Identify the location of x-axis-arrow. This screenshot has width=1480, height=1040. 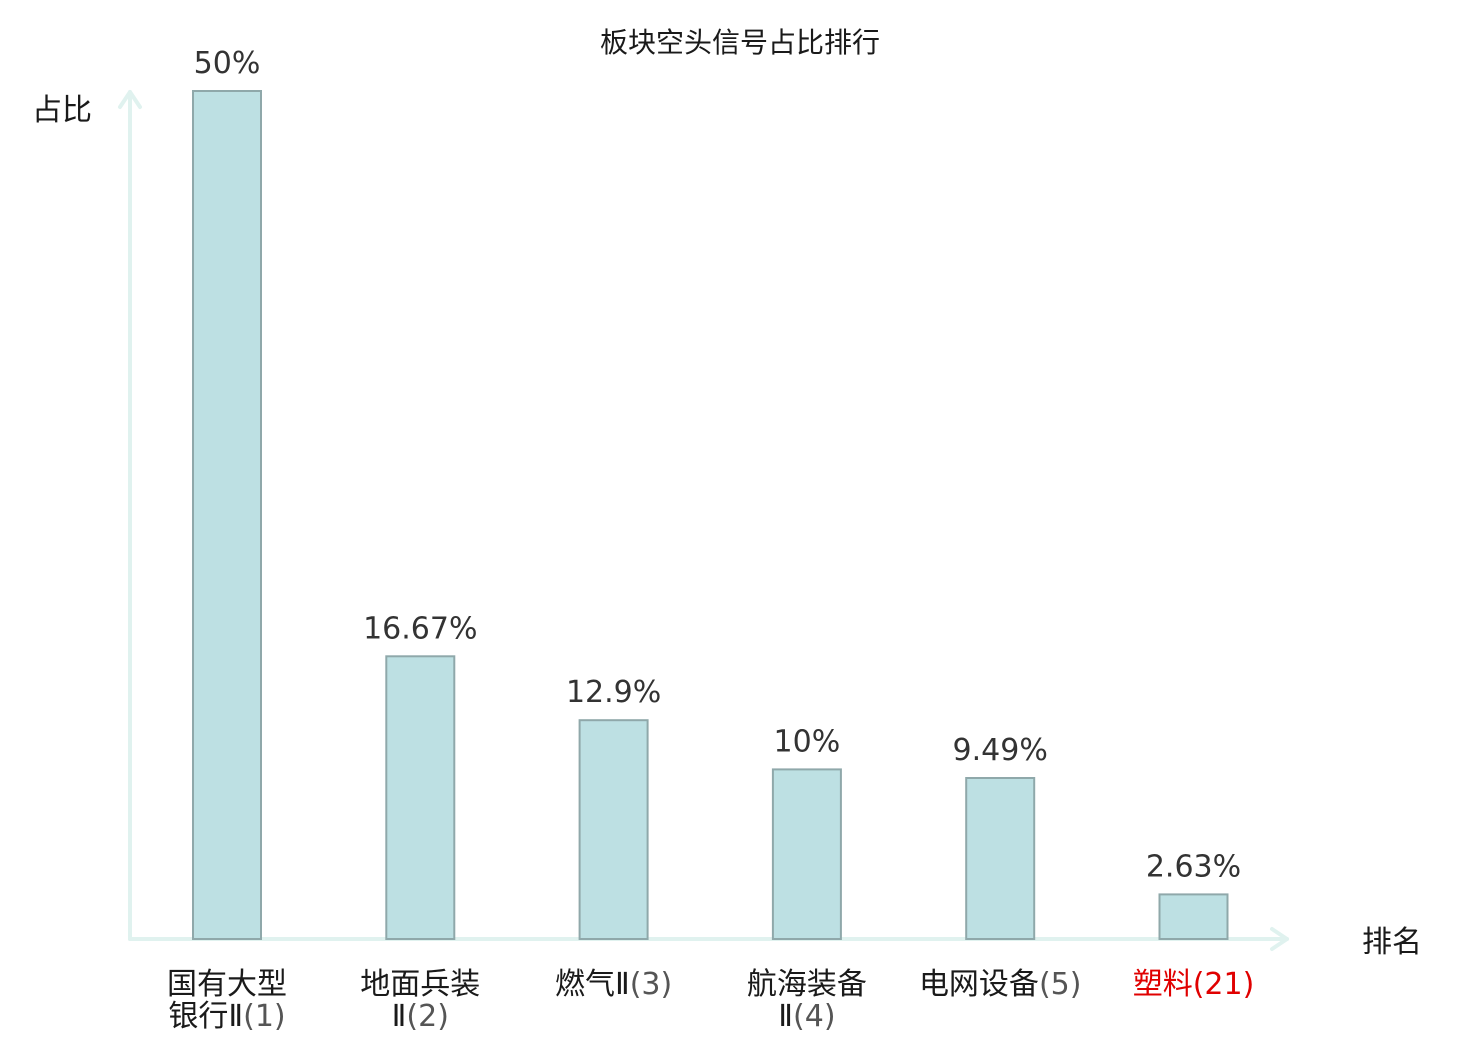
(1279, 939).